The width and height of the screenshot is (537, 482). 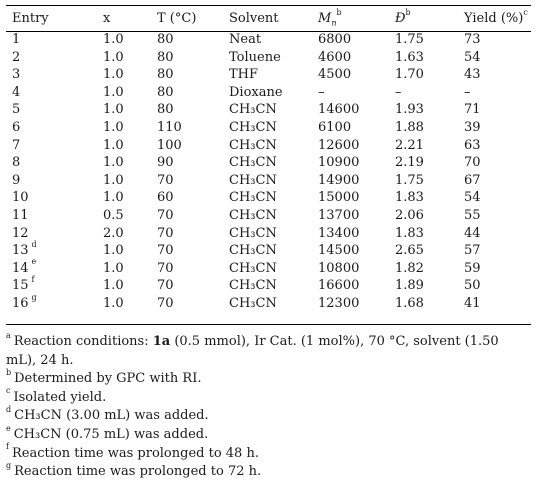 I want to click on cell-yield-value: 59, so click(x=472, y=268).